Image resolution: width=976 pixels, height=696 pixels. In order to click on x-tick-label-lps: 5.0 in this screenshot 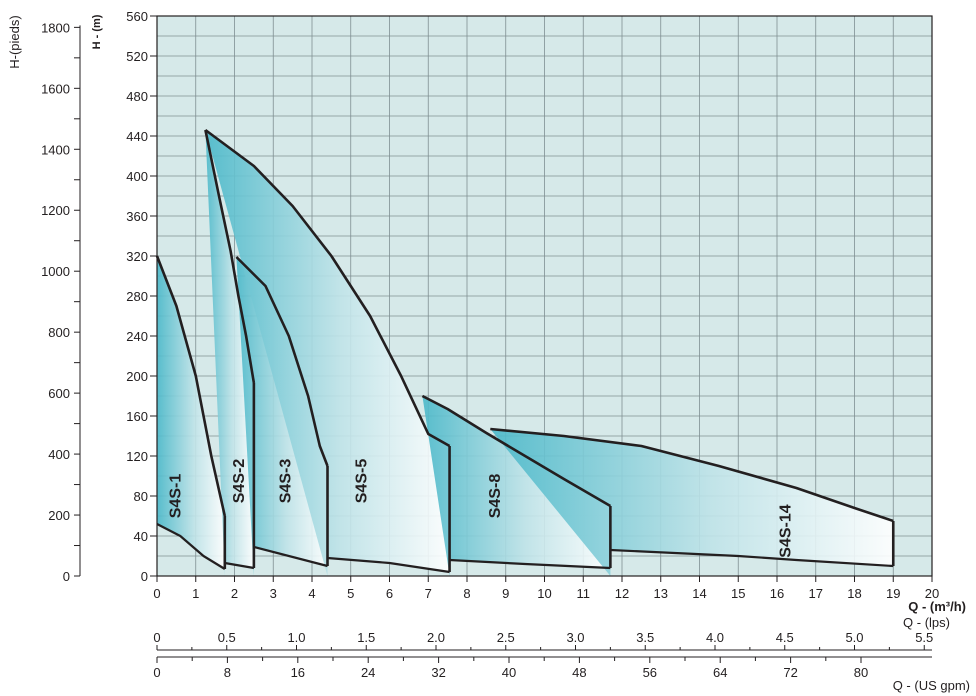, I will do `click(854, 637)`.